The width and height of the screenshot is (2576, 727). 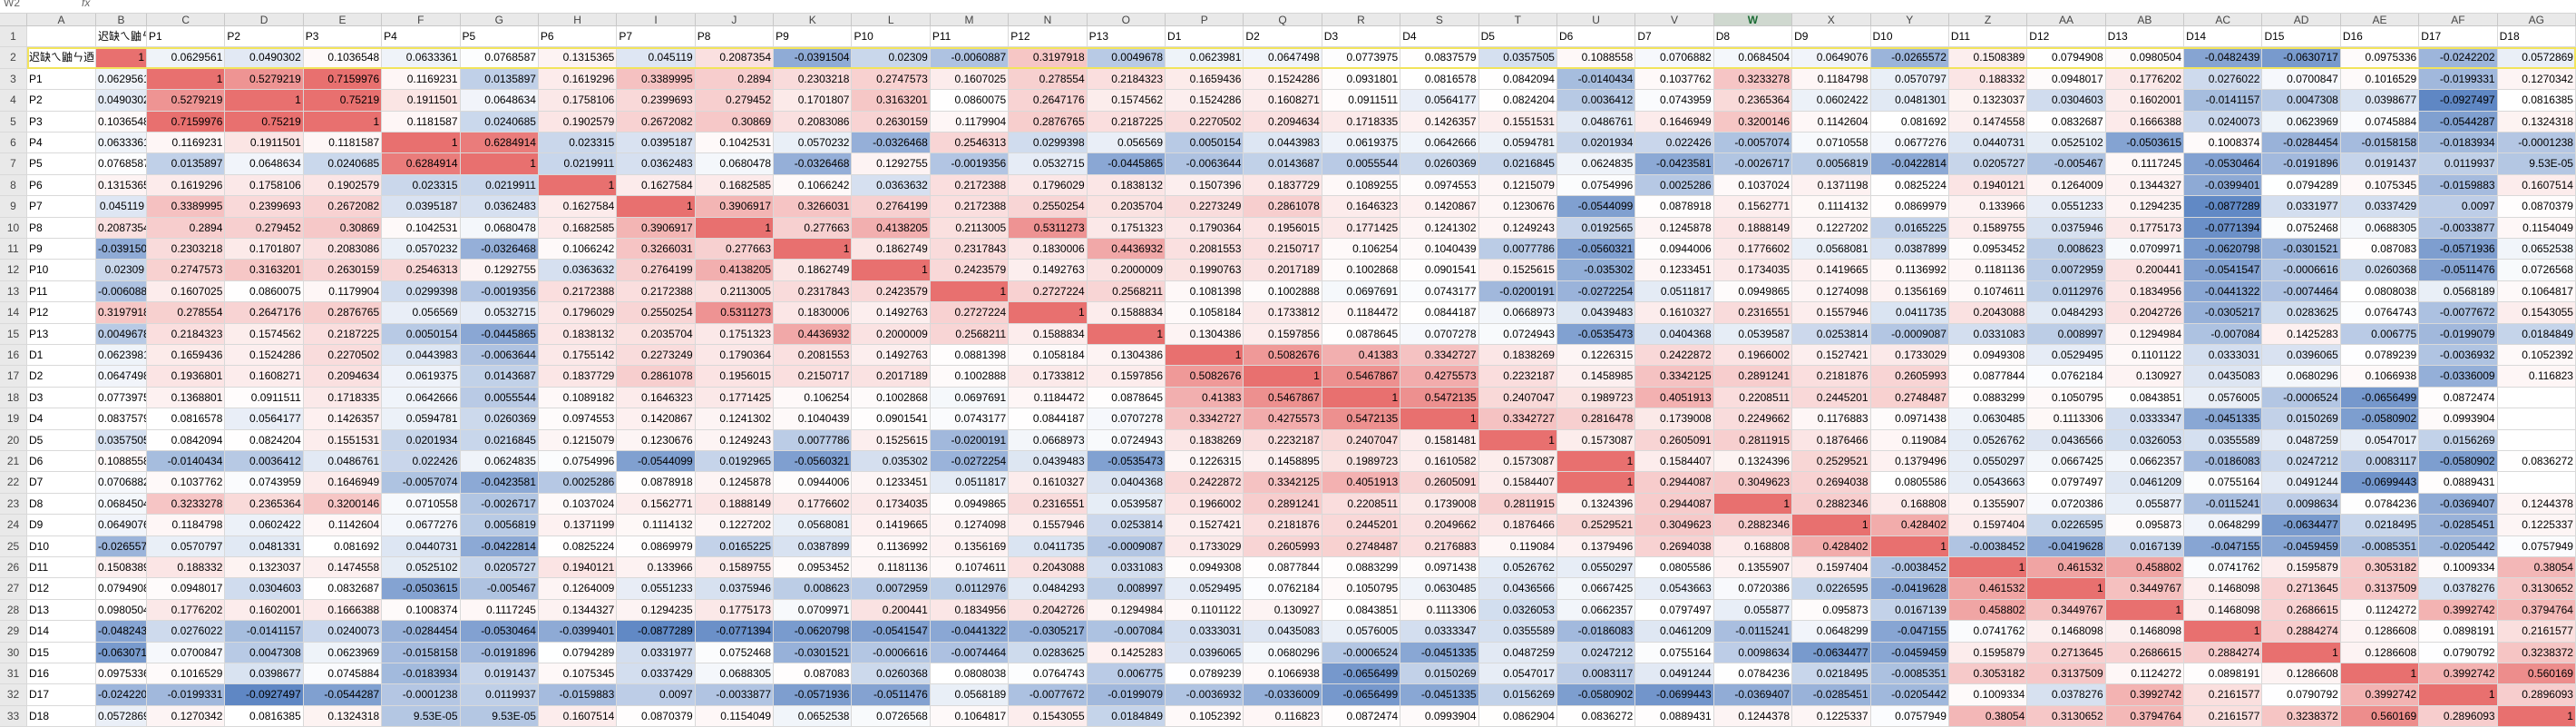 What do you see at coordinates (1126, 589) in the screenshot?
I see `table-cell: 0.008997` at bounding box center [1126, 589].